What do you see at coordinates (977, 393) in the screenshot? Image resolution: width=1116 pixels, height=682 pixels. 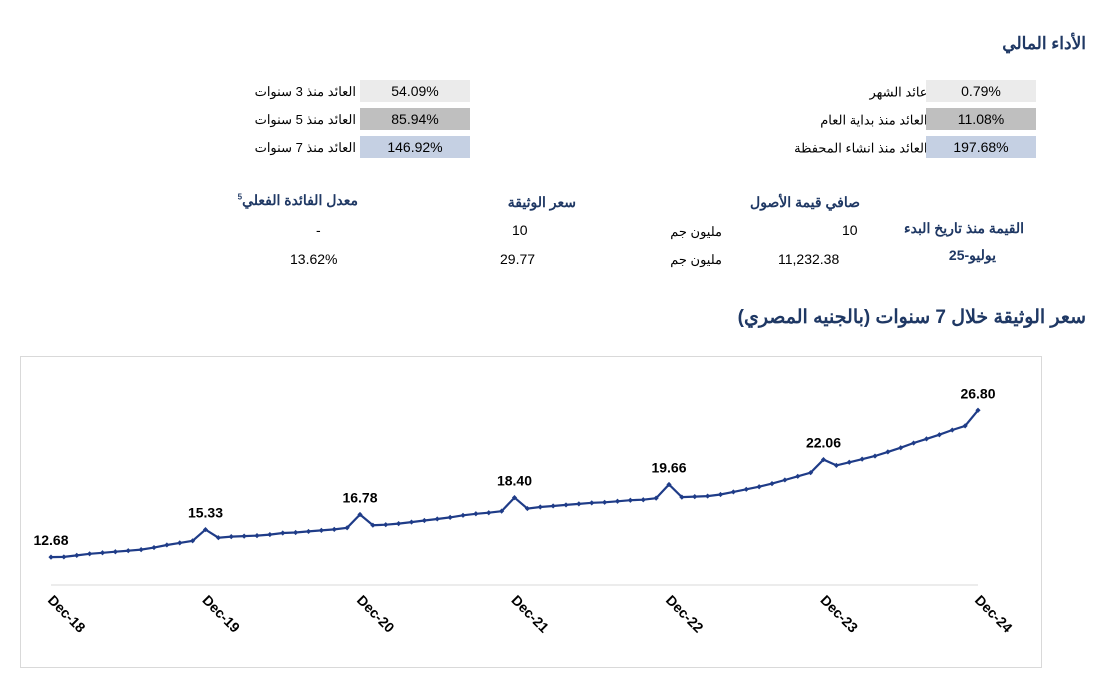 I see `data-label: 26.80` at bounding box center [977, 393].